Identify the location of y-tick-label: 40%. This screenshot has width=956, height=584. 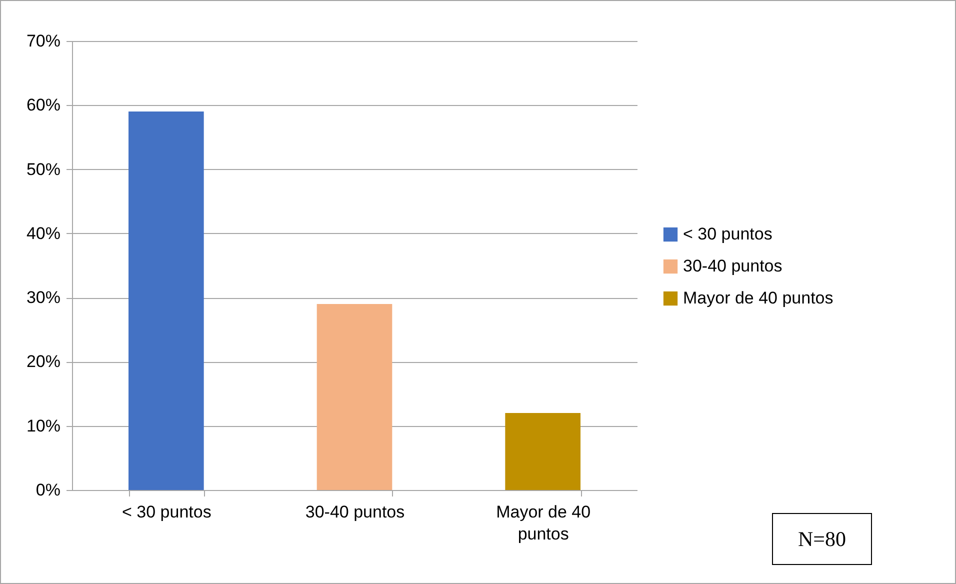
(43, 233).